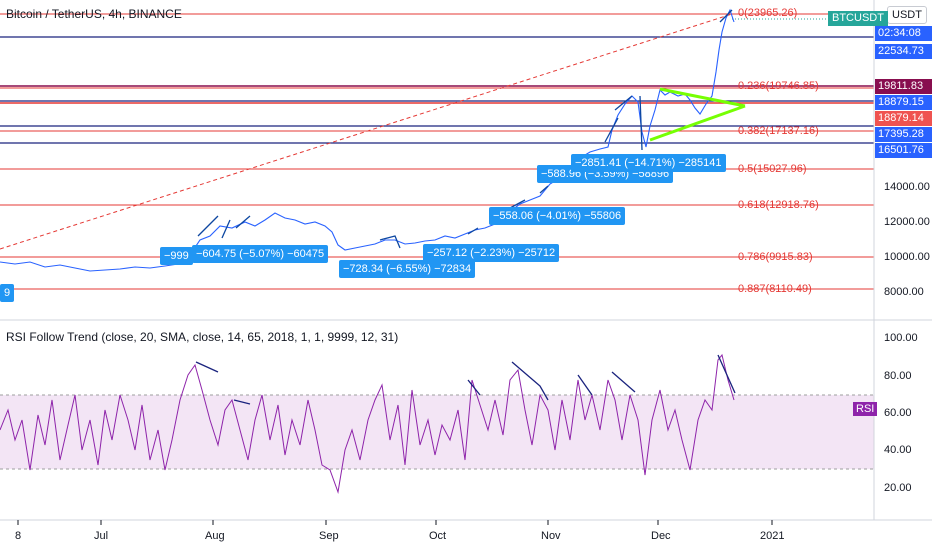 The width and height of the screenshot is (932, 550). Describe the element at coordinates (903, 150) in the screenshot. I see `price-label-16501: 16501.76` at that location.